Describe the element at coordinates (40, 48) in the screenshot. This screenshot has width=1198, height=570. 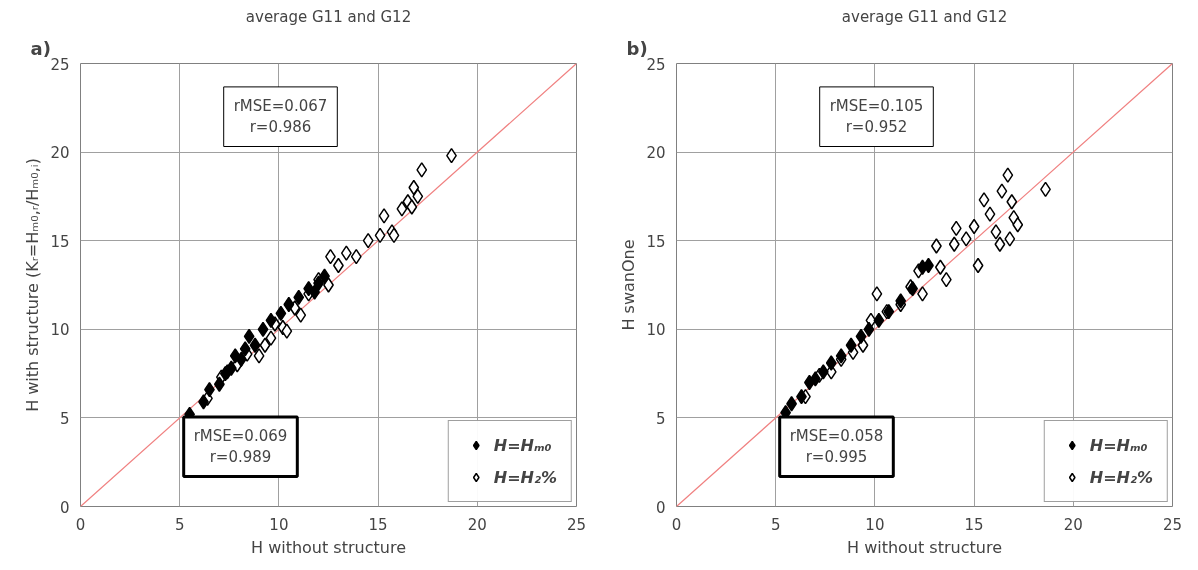
I see `text: a)` at that location.